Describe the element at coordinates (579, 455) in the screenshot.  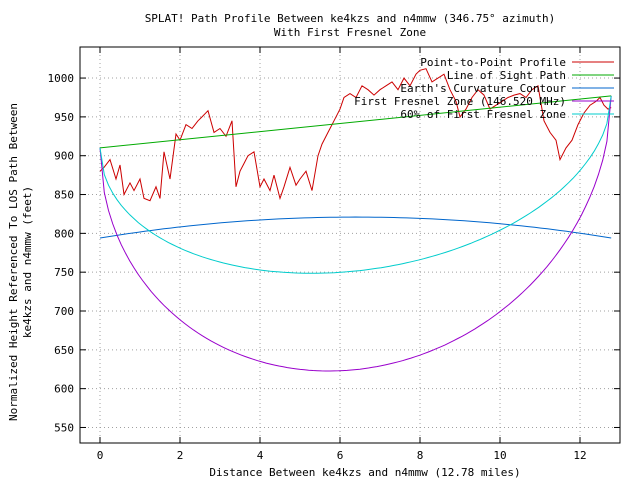
I see `x-tick-label: 12` at that location.